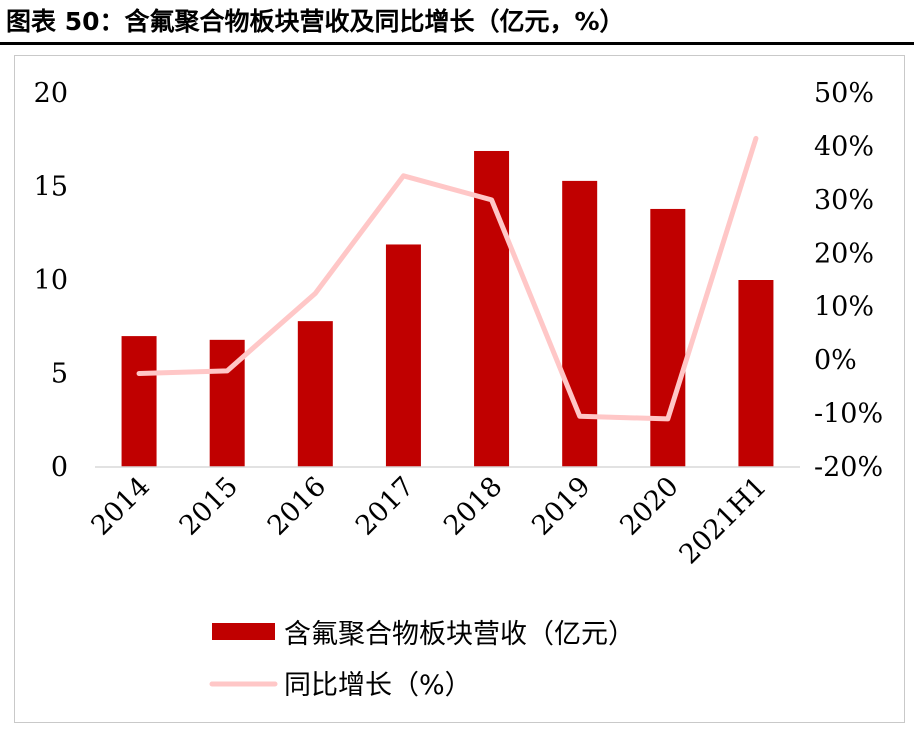 This screenshot has width=914, height=731. What do you see at coordinates (243, 631) in the screenshot?
I see `legend-bar-swatch` at bounding box center [243, 631].